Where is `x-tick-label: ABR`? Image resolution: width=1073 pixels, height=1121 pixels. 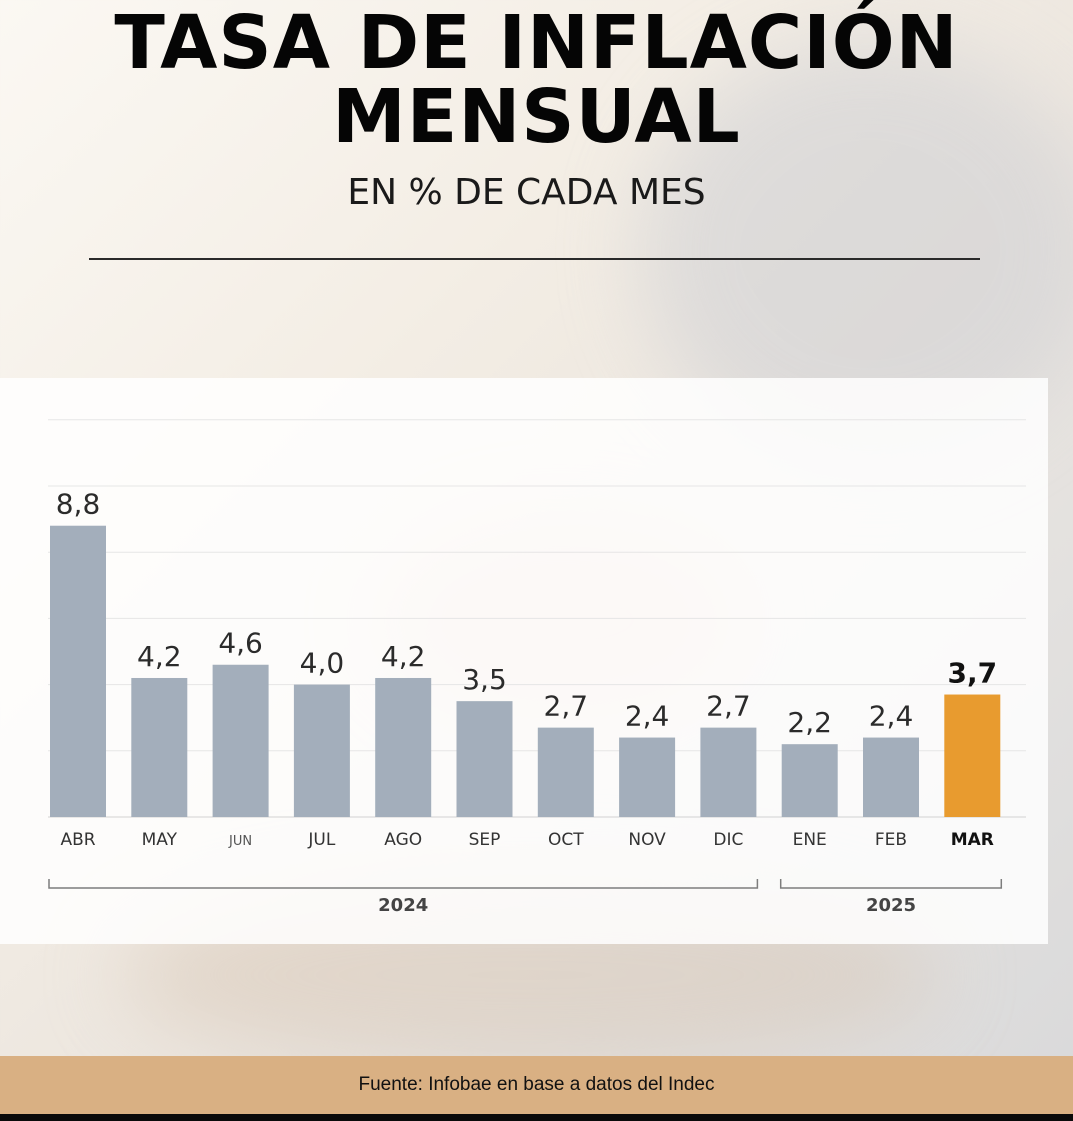
x-tick-label: ABR is located at coordinates (77, 840).